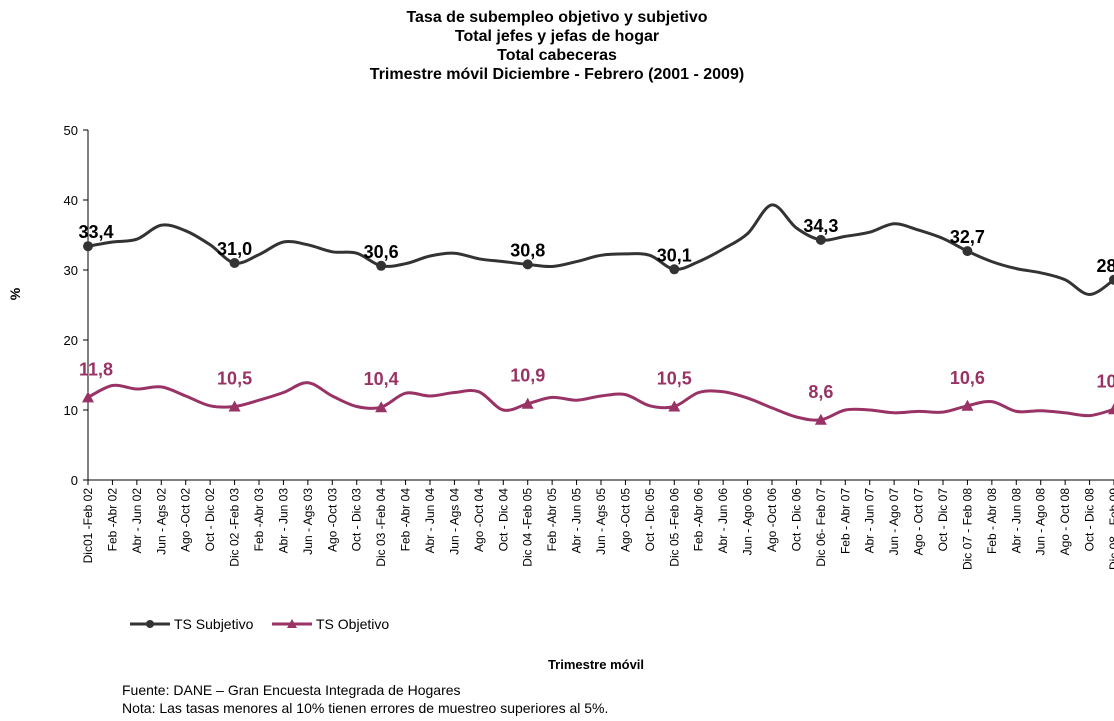  I want to click on x-tick-label: Jun - Ags 02, so click(161, 521).